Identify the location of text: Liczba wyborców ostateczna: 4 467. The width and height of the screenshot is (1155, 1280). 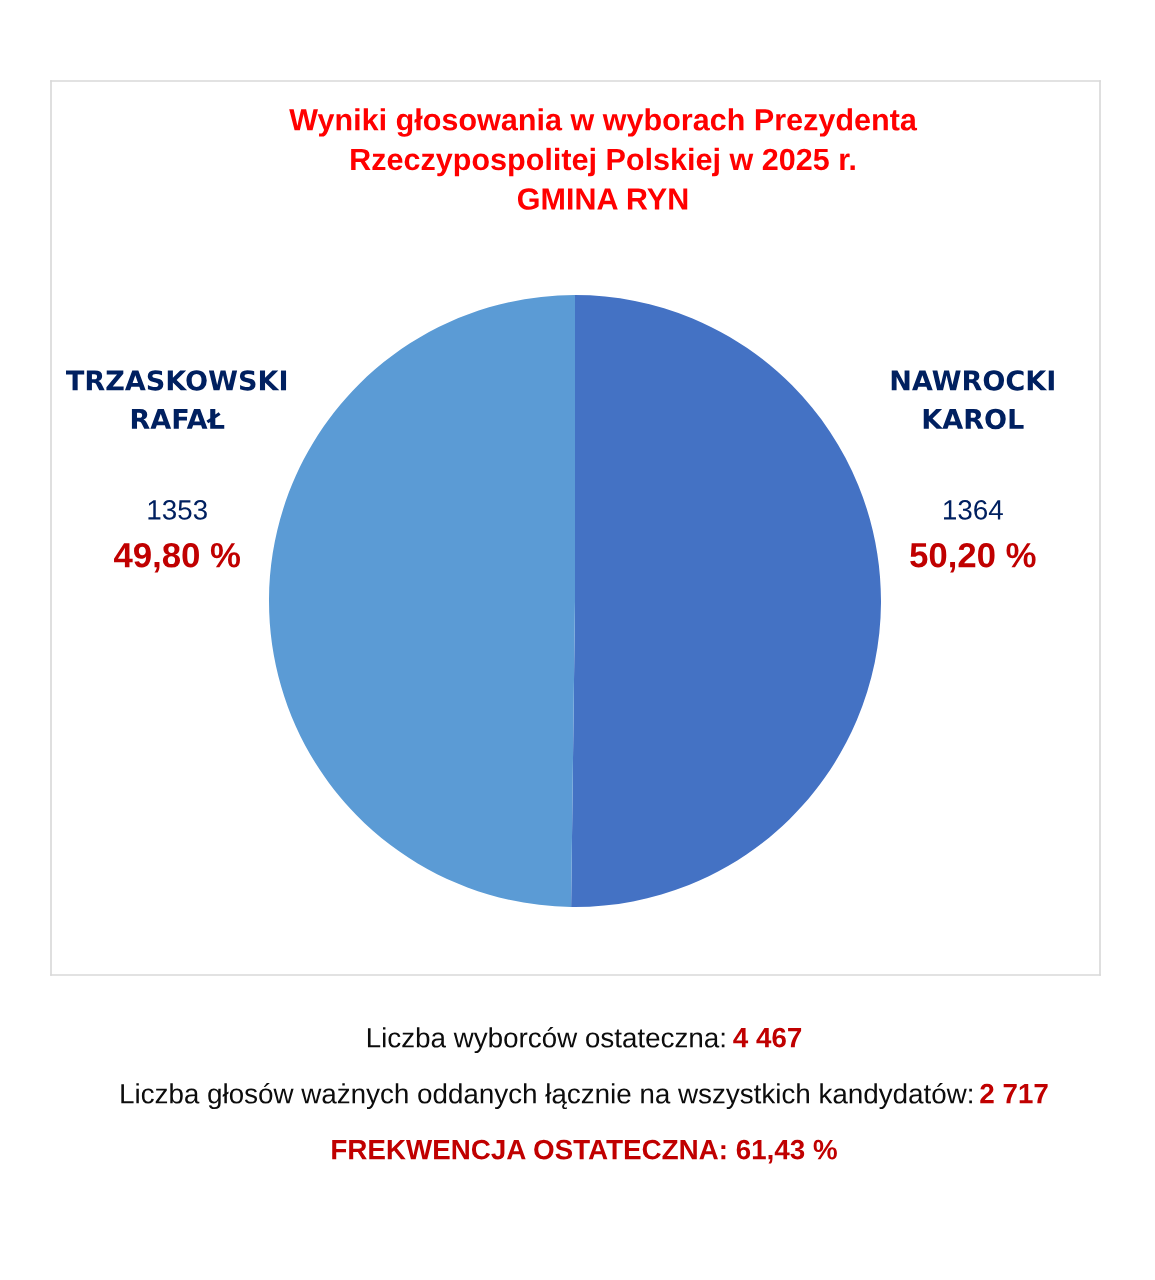
(584, 1040).